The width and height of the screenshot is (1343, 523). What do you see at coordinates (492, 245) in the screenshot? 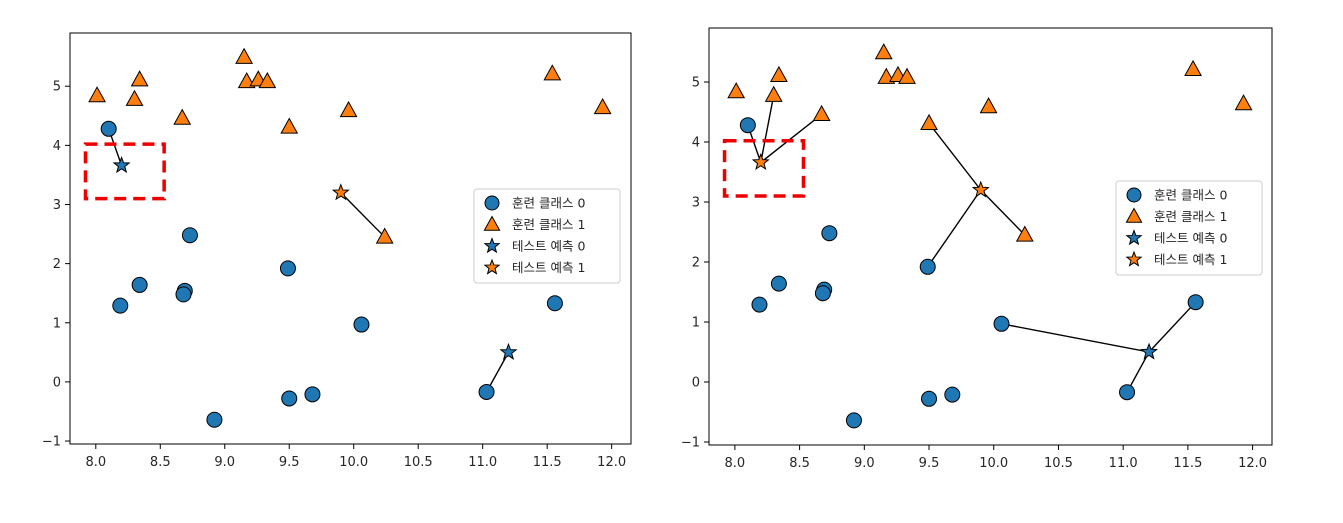
I see `legend-pred0-marker` at bounding box center [492, 245].